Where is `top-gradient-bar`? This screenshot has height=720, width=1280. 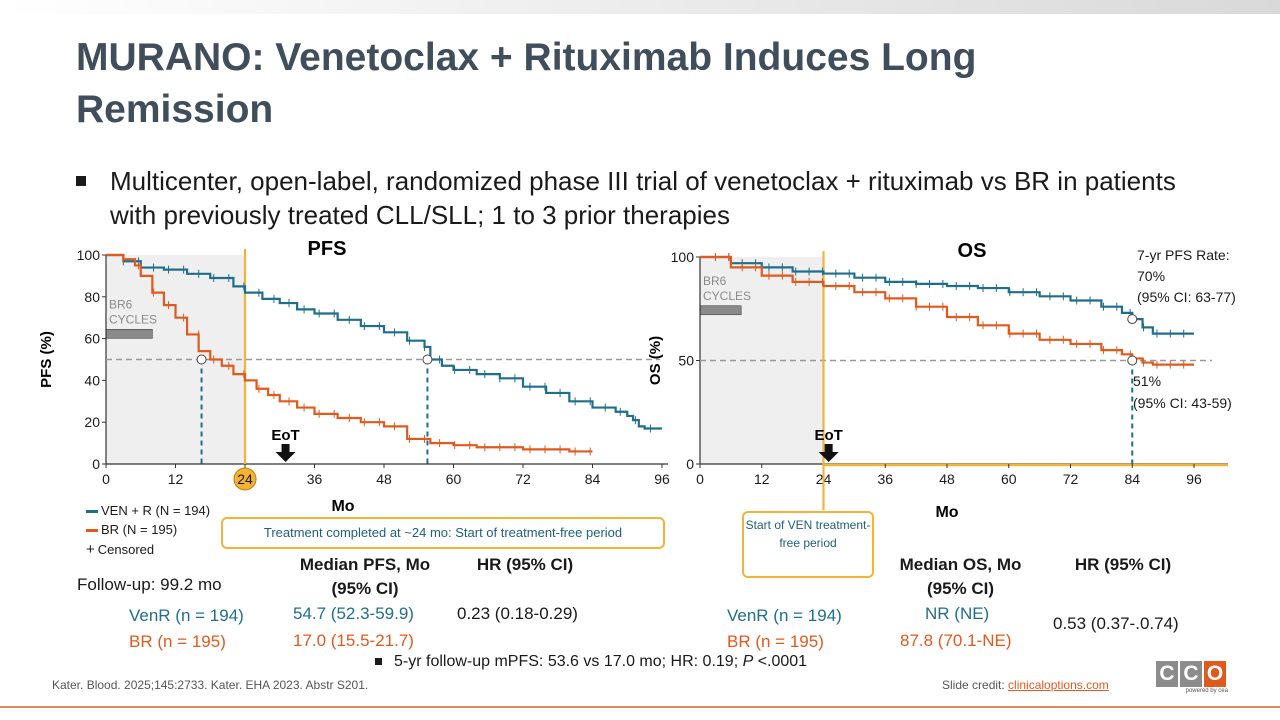 top-gradient-bar is located at coordinates (640, 7).